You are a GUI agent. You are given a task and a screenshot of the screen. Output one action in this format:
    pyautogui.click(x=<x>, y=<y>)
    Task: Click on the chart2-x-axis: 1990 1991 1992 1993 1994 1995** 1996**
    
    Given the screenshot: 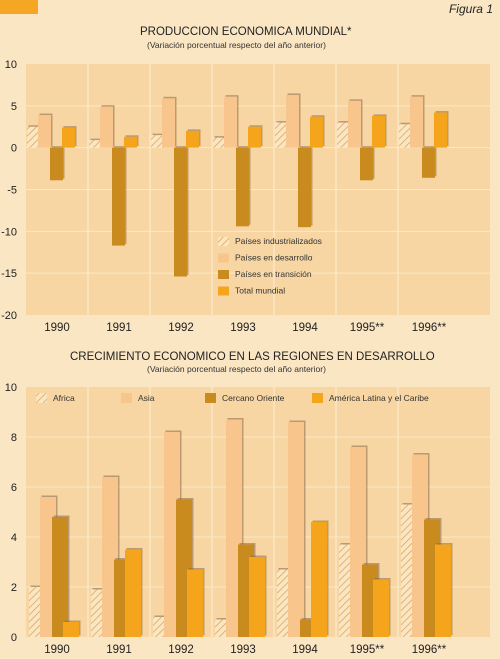 What is the action you would take?
    pyautogui.click(x=245, y=650)
    